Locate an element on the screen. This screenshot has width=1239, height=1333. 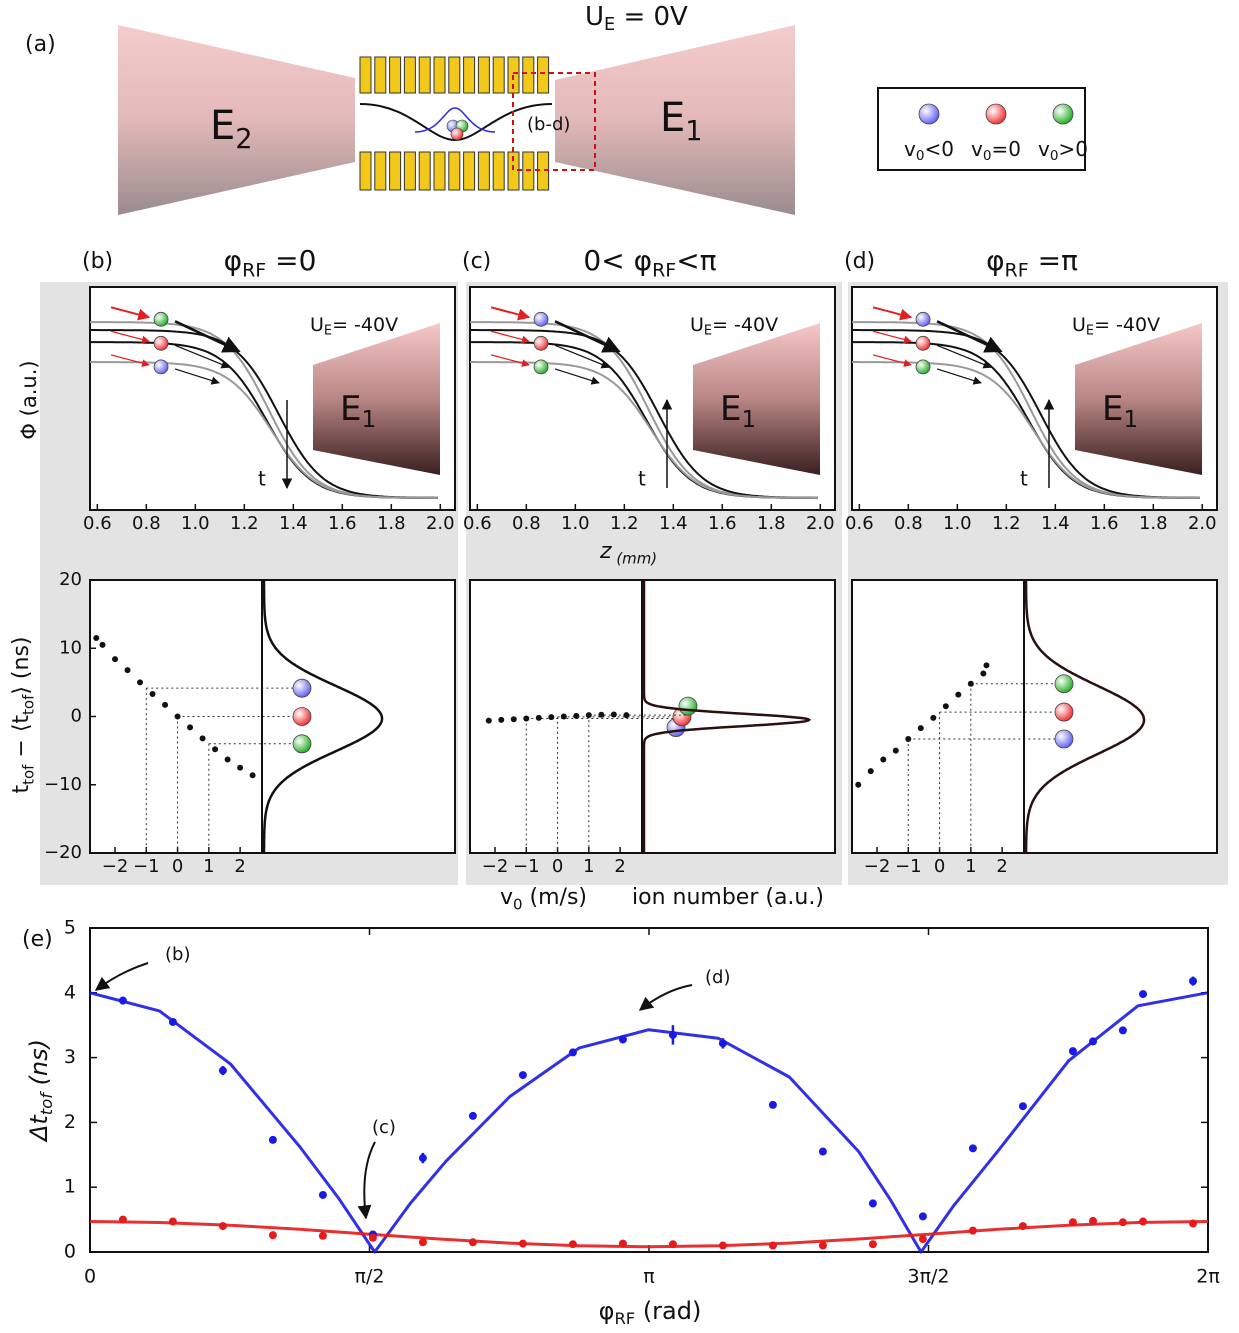
y-tick-label: 10 is located at coordinates (70, 647).